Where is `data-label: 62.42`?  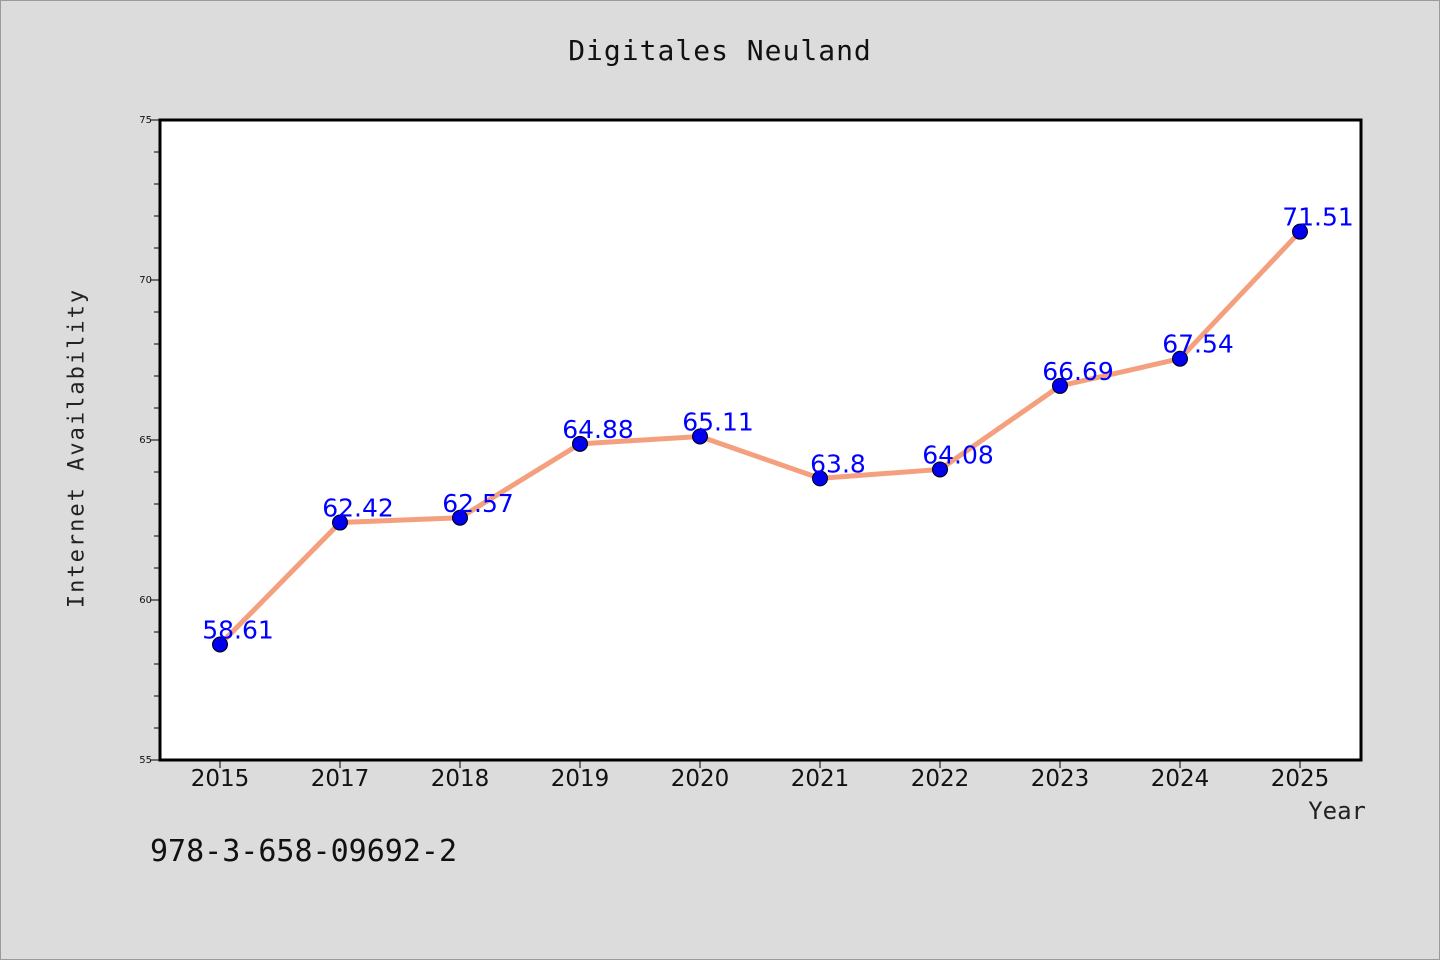 data-label: 62.42 is located at coordinates (358, 508).